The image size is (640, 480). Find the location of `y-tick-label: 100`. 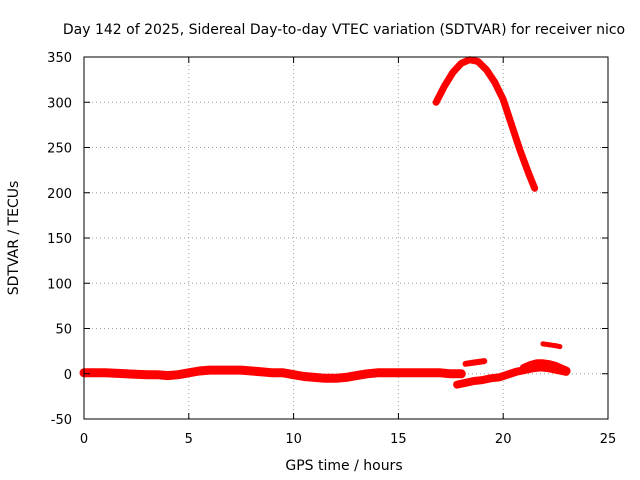

y-tick-label: 100 is located at coordinates (59, 284).